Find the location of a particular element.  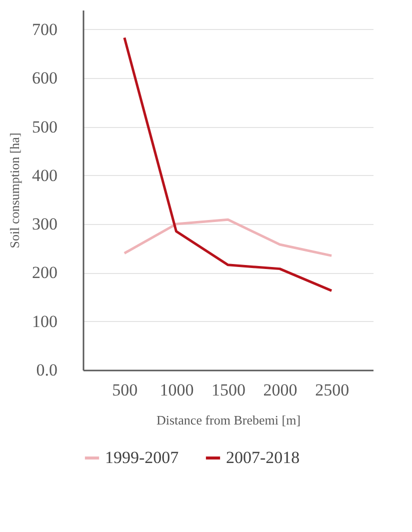

y-tick-label: 500 is located at coordinates (45, 126).